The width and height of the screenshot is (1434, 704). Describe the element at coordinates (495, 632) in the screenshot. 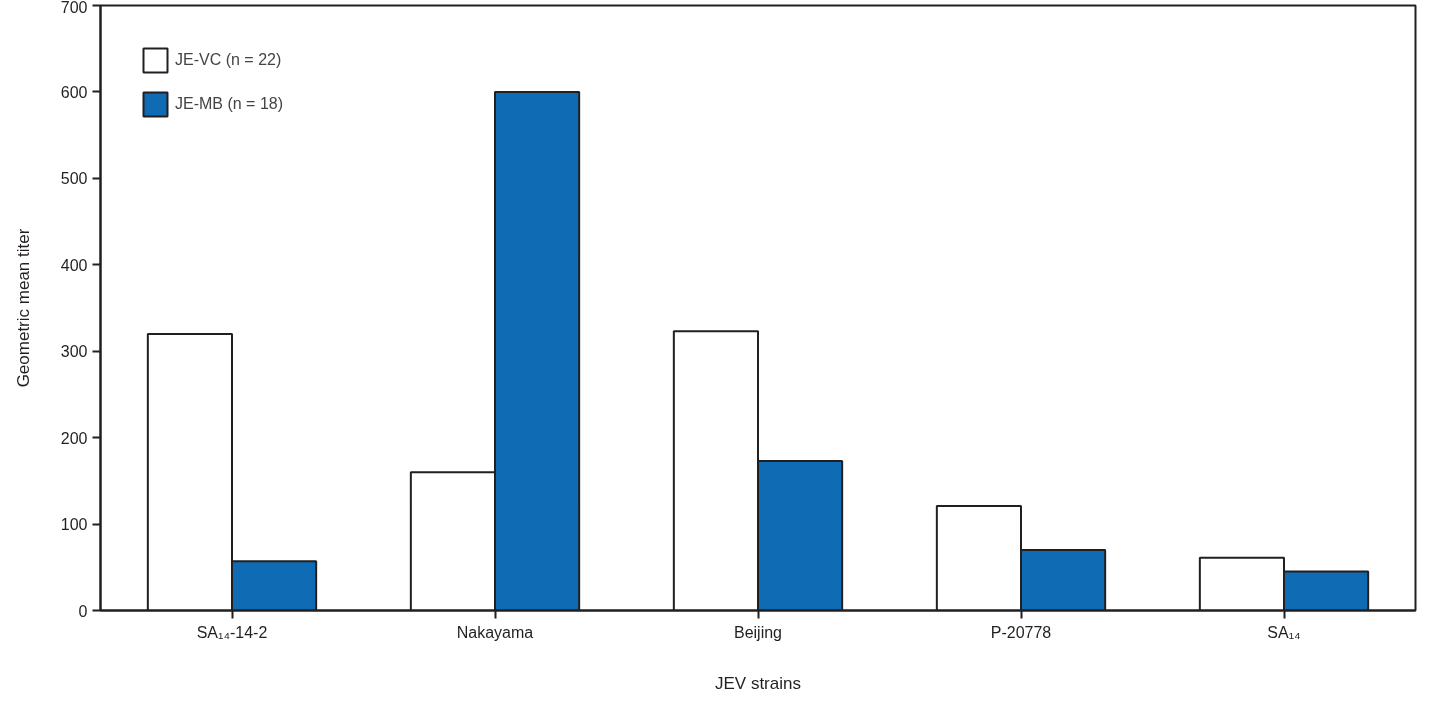

I see `x-tick-label: Nakayama` at that location.